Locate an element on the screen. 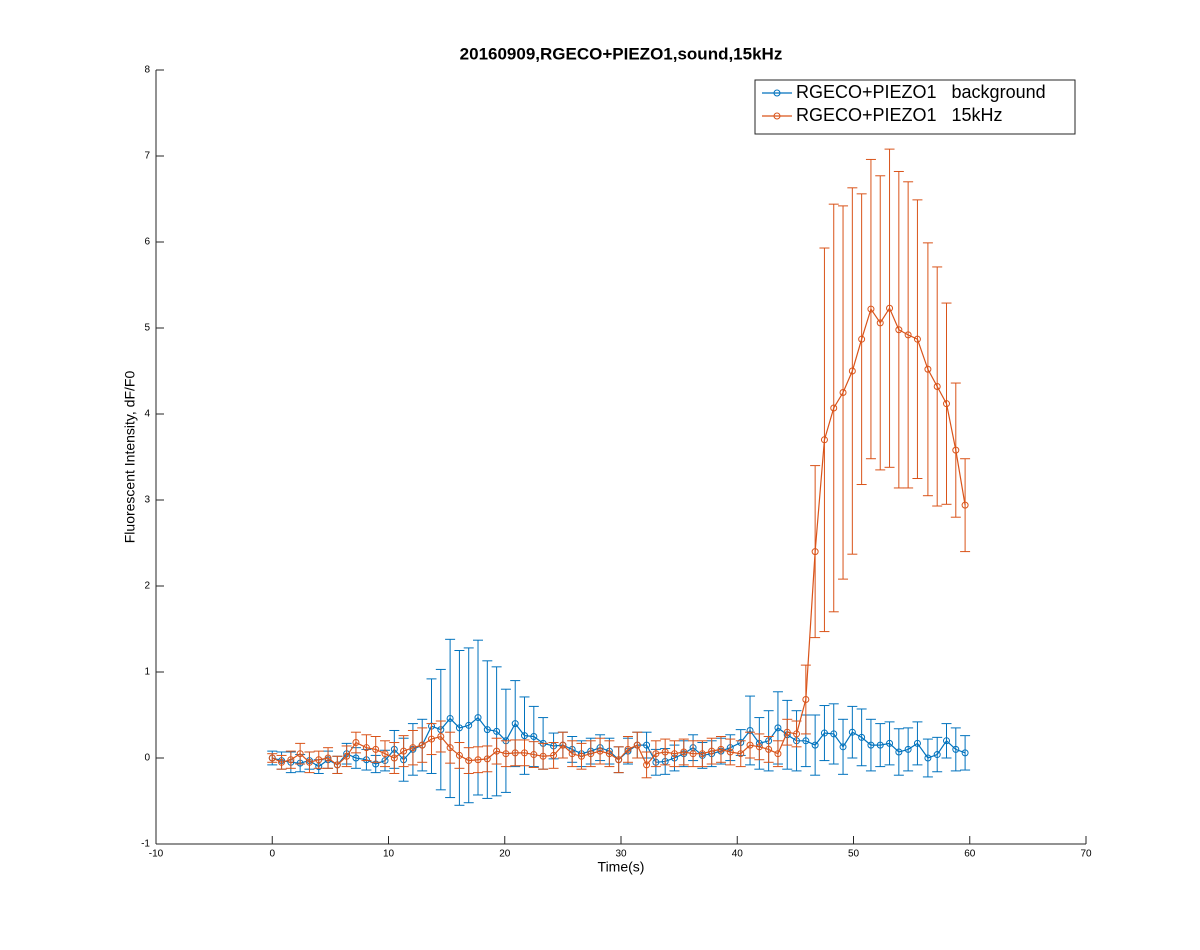 The height and width of the screenshot is (950, 1200). y-tick-label: 7 is located at coordinates (147, 156).